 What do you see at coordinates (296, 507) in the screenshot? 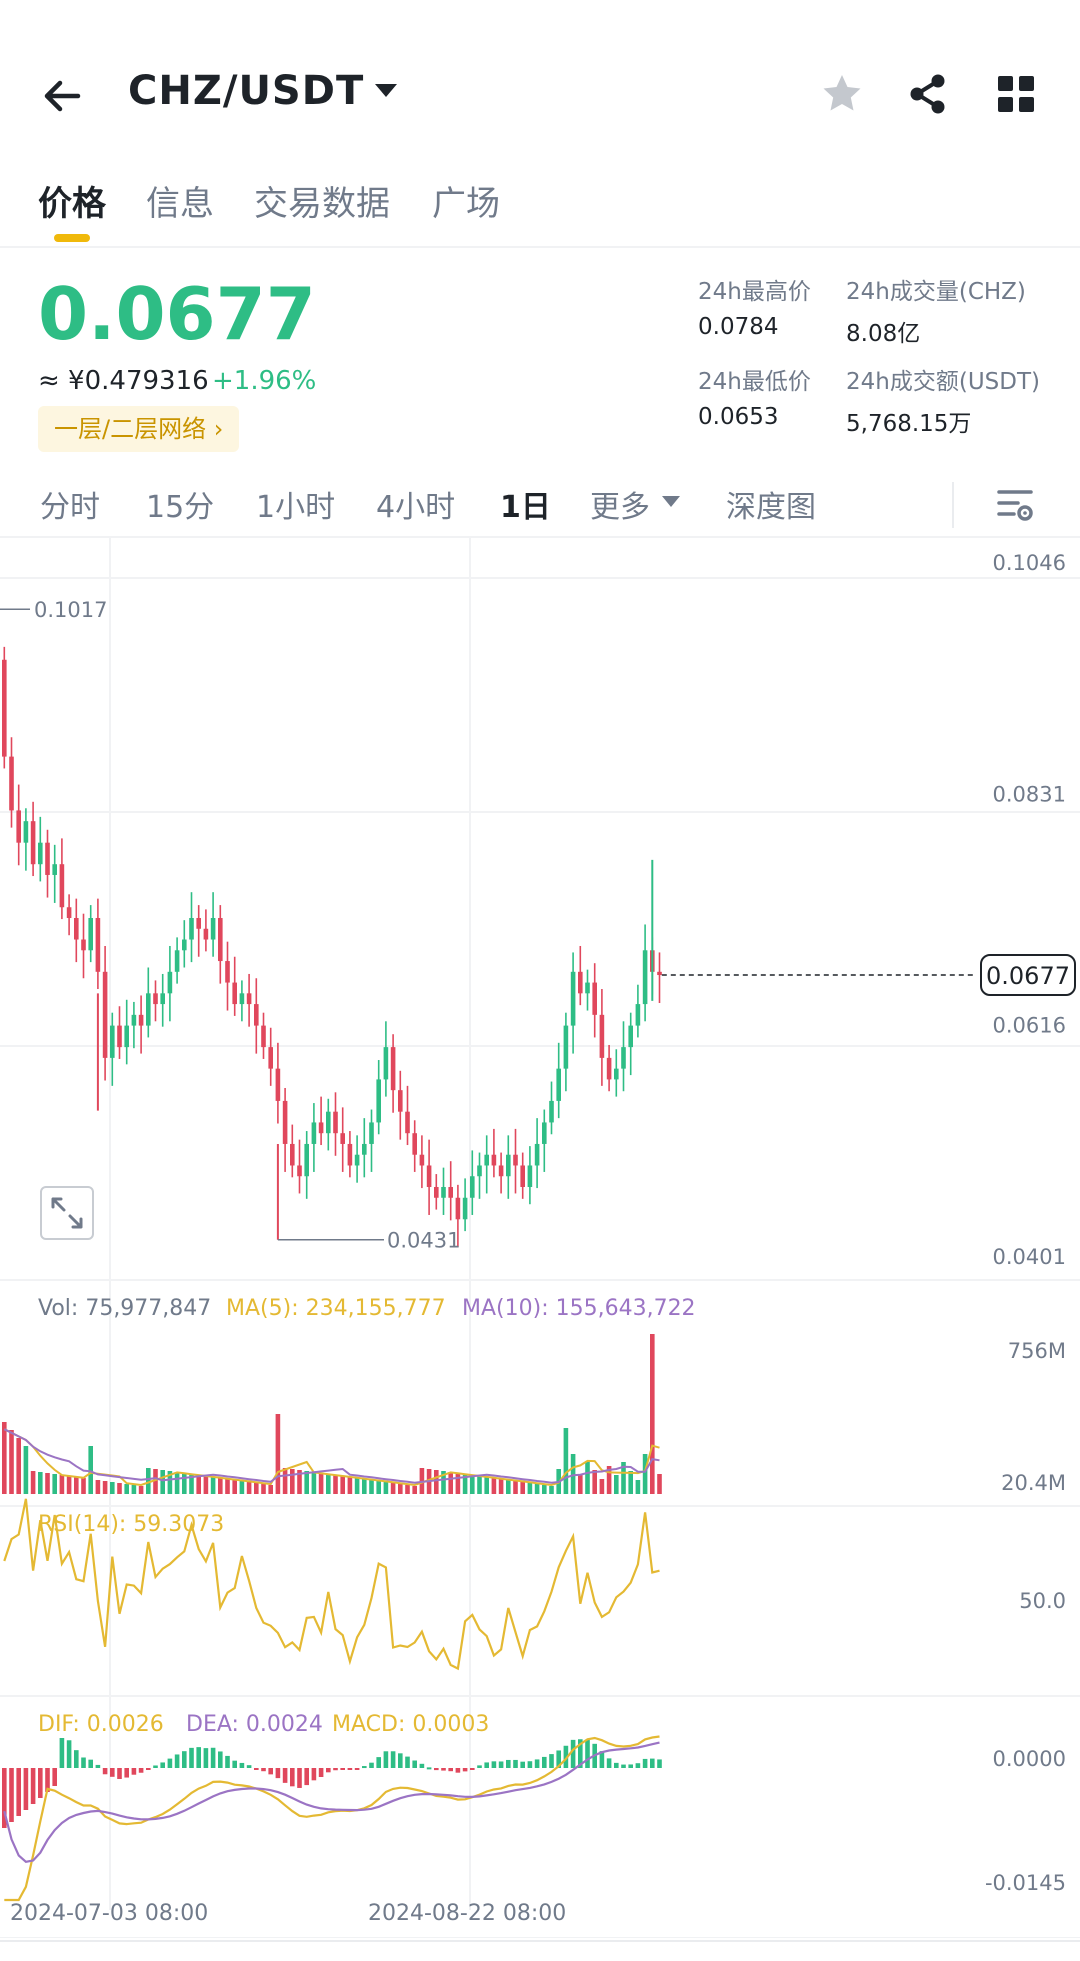
I see `interval-1h: 1小时` at bounding box center [296, 507].